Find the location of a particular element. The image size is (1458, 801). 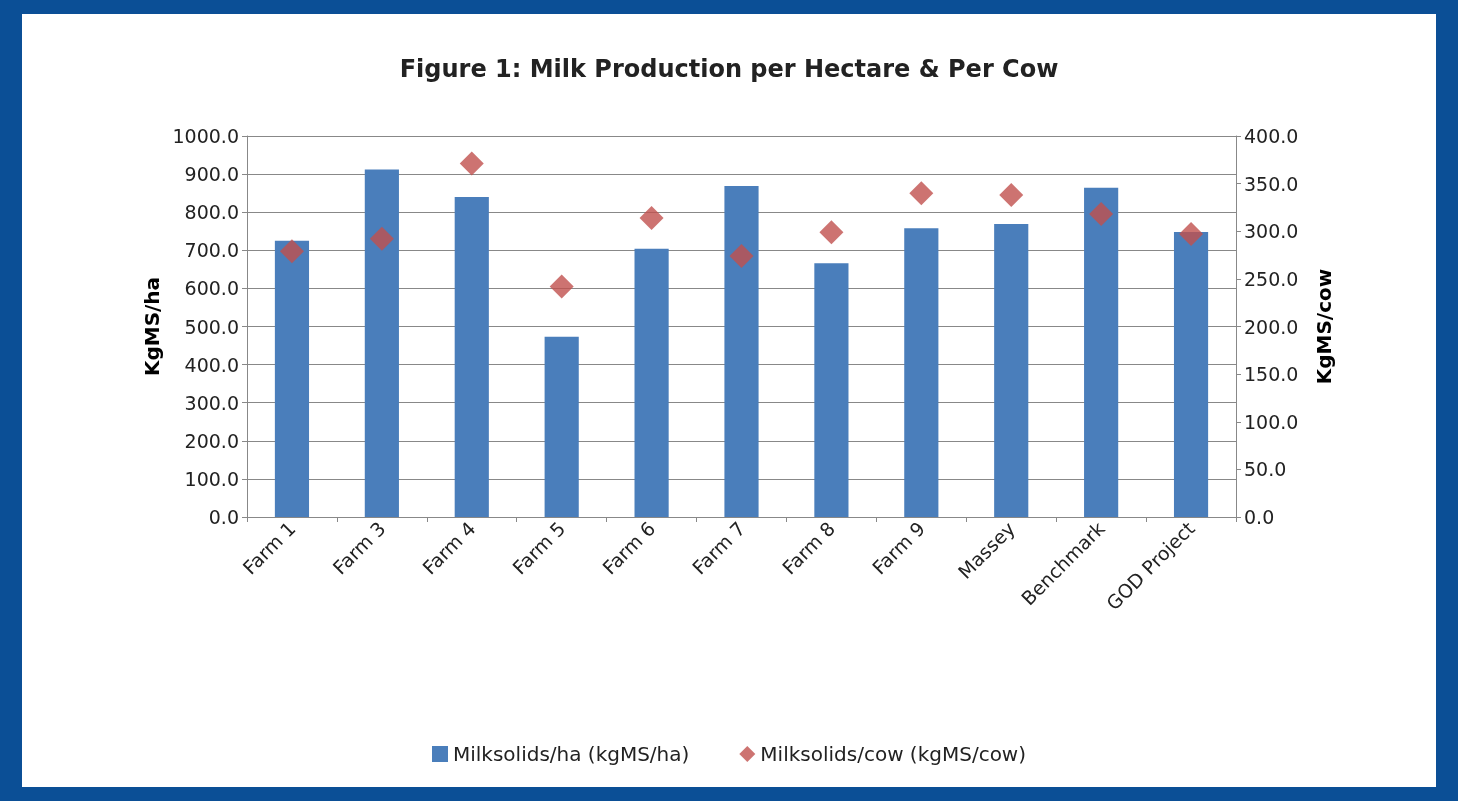

y2-tick-label: 400.0 is located at coordinates (1271, 136).